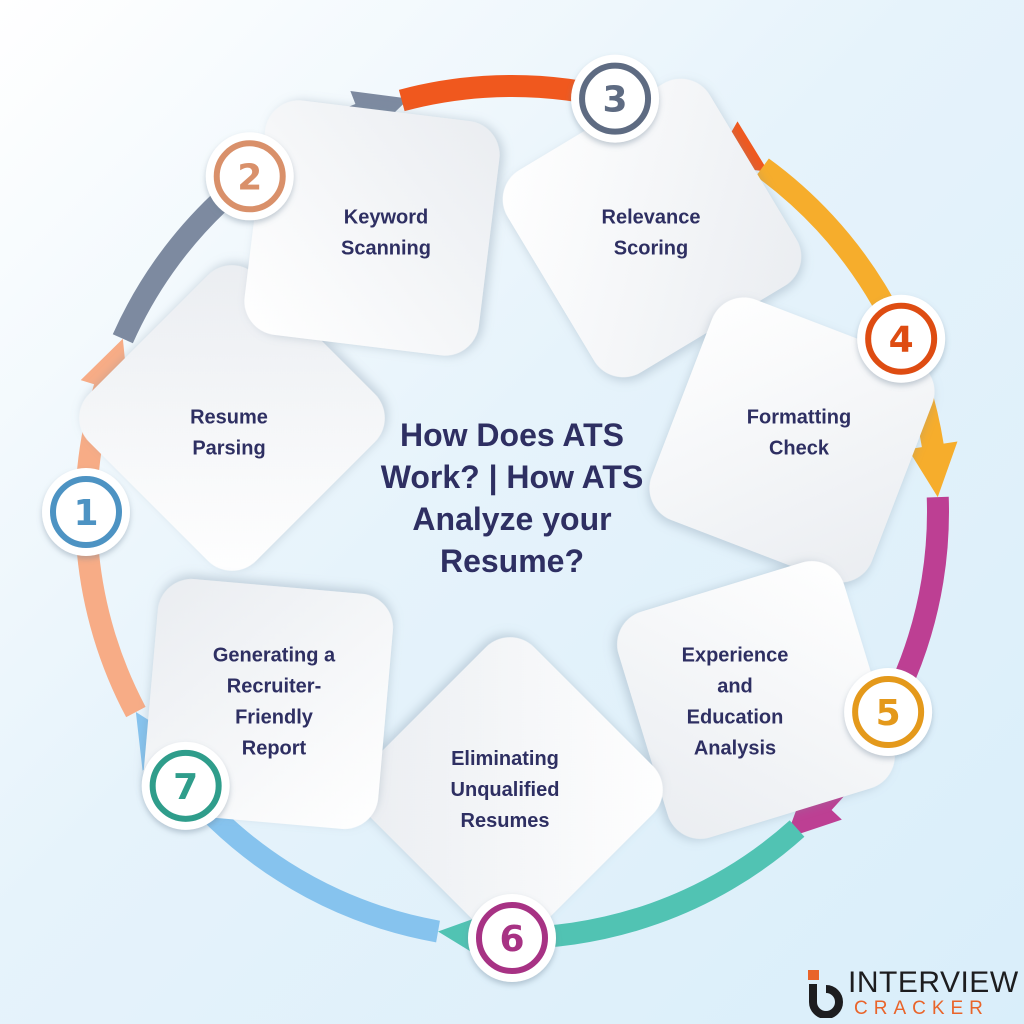 The image size is (1024, 1024). I want to click on step-number-6: 6, so click(511, 939).